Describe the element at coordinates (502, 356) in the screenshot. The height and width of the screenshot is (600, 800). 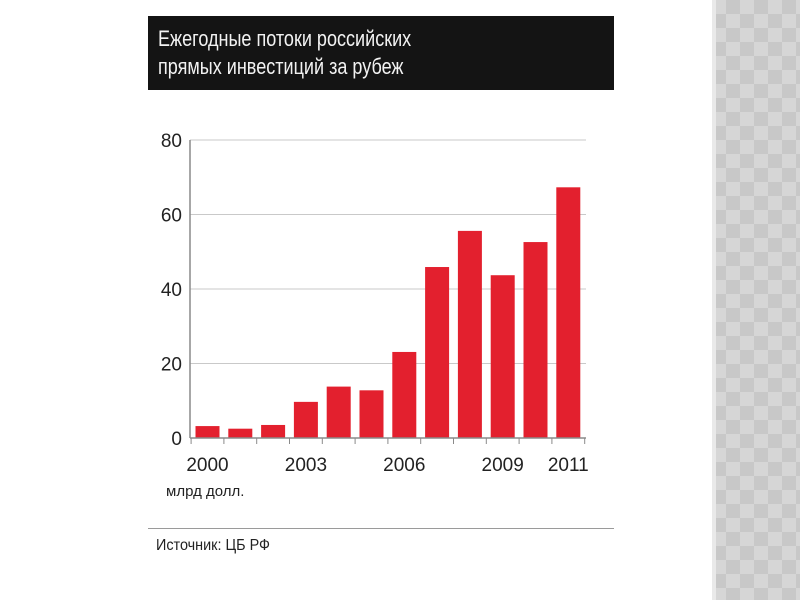
I see `bar-2009` at that location.